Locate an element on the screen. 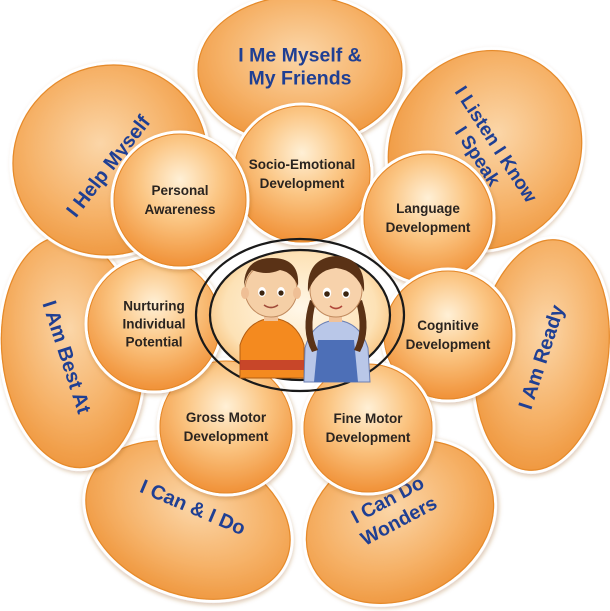 The height and width of the screenshot is (611, 610). circle-personal-awareness-label-line: Awareness is located at coordinates (179, 209).